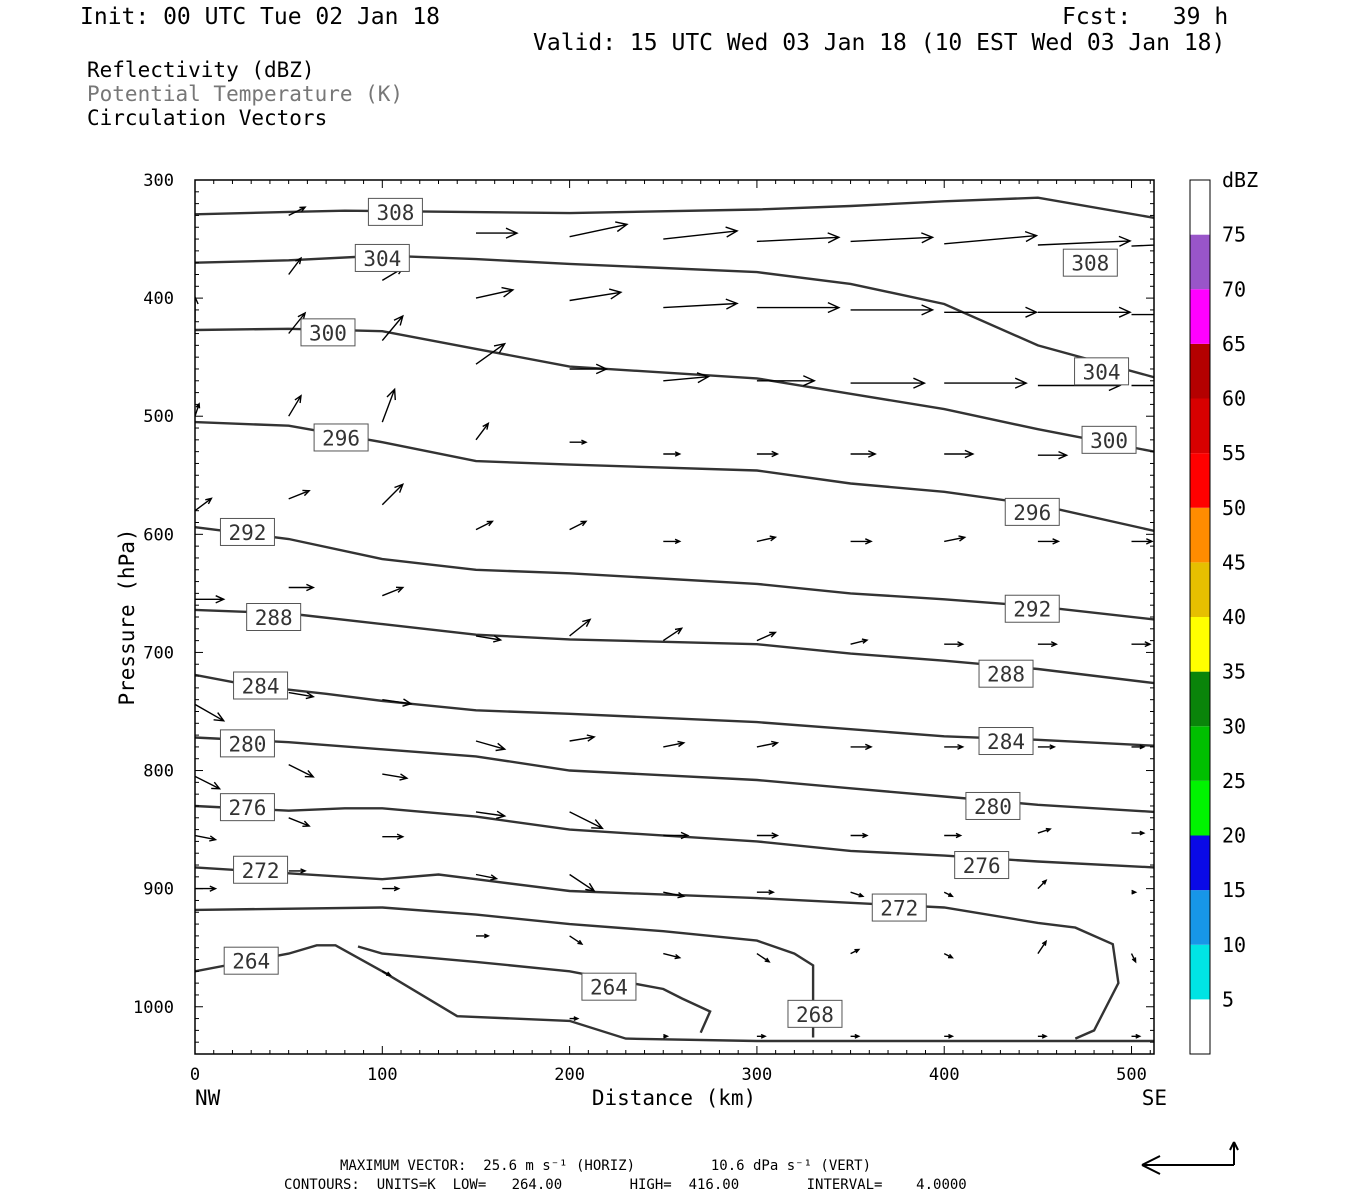 The height and width of the screenshot is (1200, 1350). I want to click on contour-label: 272, so click(261, 871).